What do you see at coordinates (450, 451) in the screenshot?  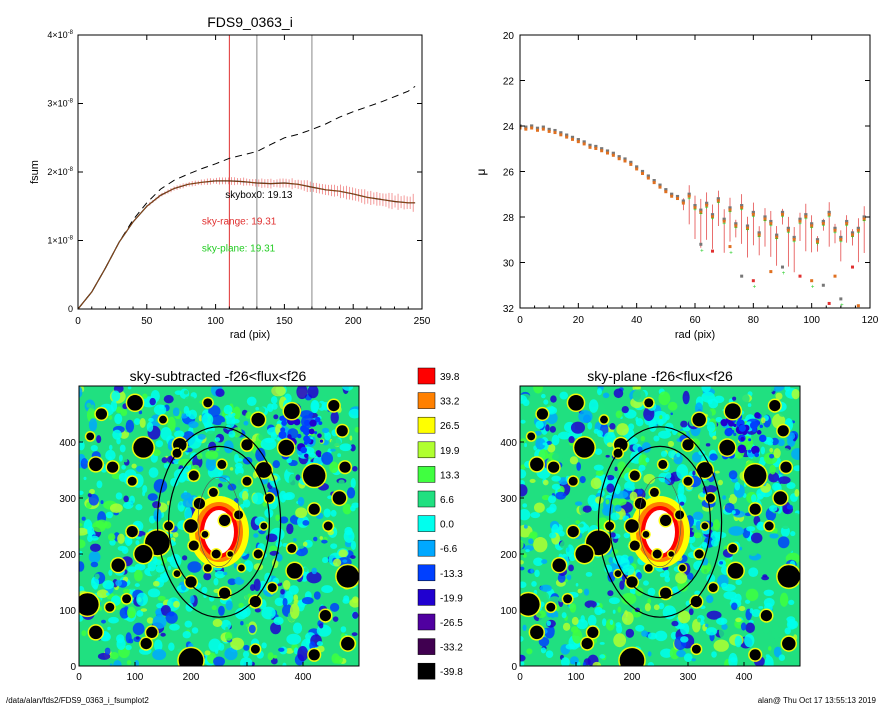 I see `colorbar-label: 19.9` at bounding box center [450, 451].